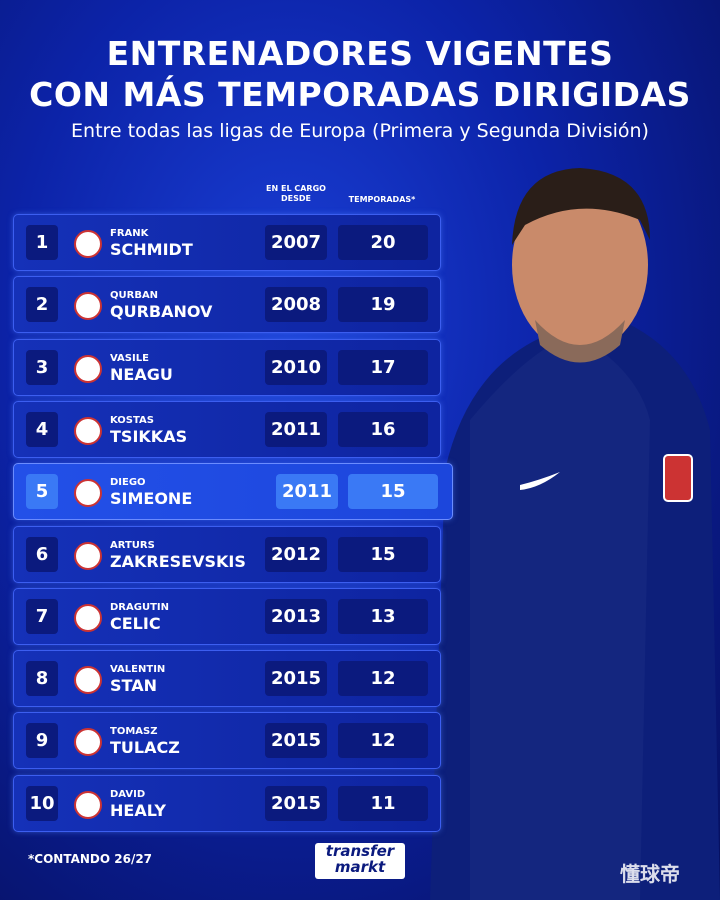 Image resolution: width=720 pixels, height=900 pixels. I want to click on rank: 7, so click(42, 616).